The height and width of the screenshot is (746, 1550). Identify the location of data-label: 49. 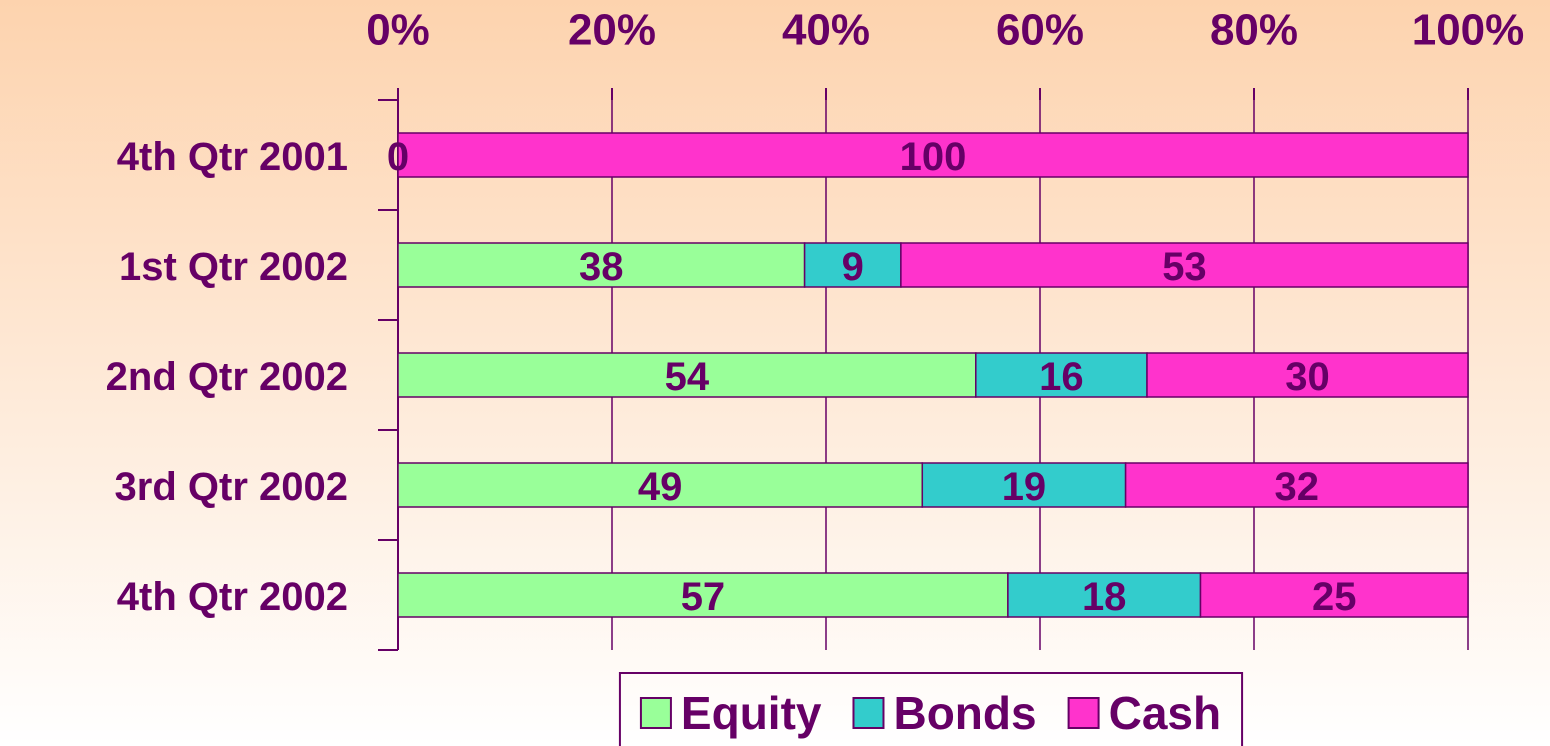
(660, 487).